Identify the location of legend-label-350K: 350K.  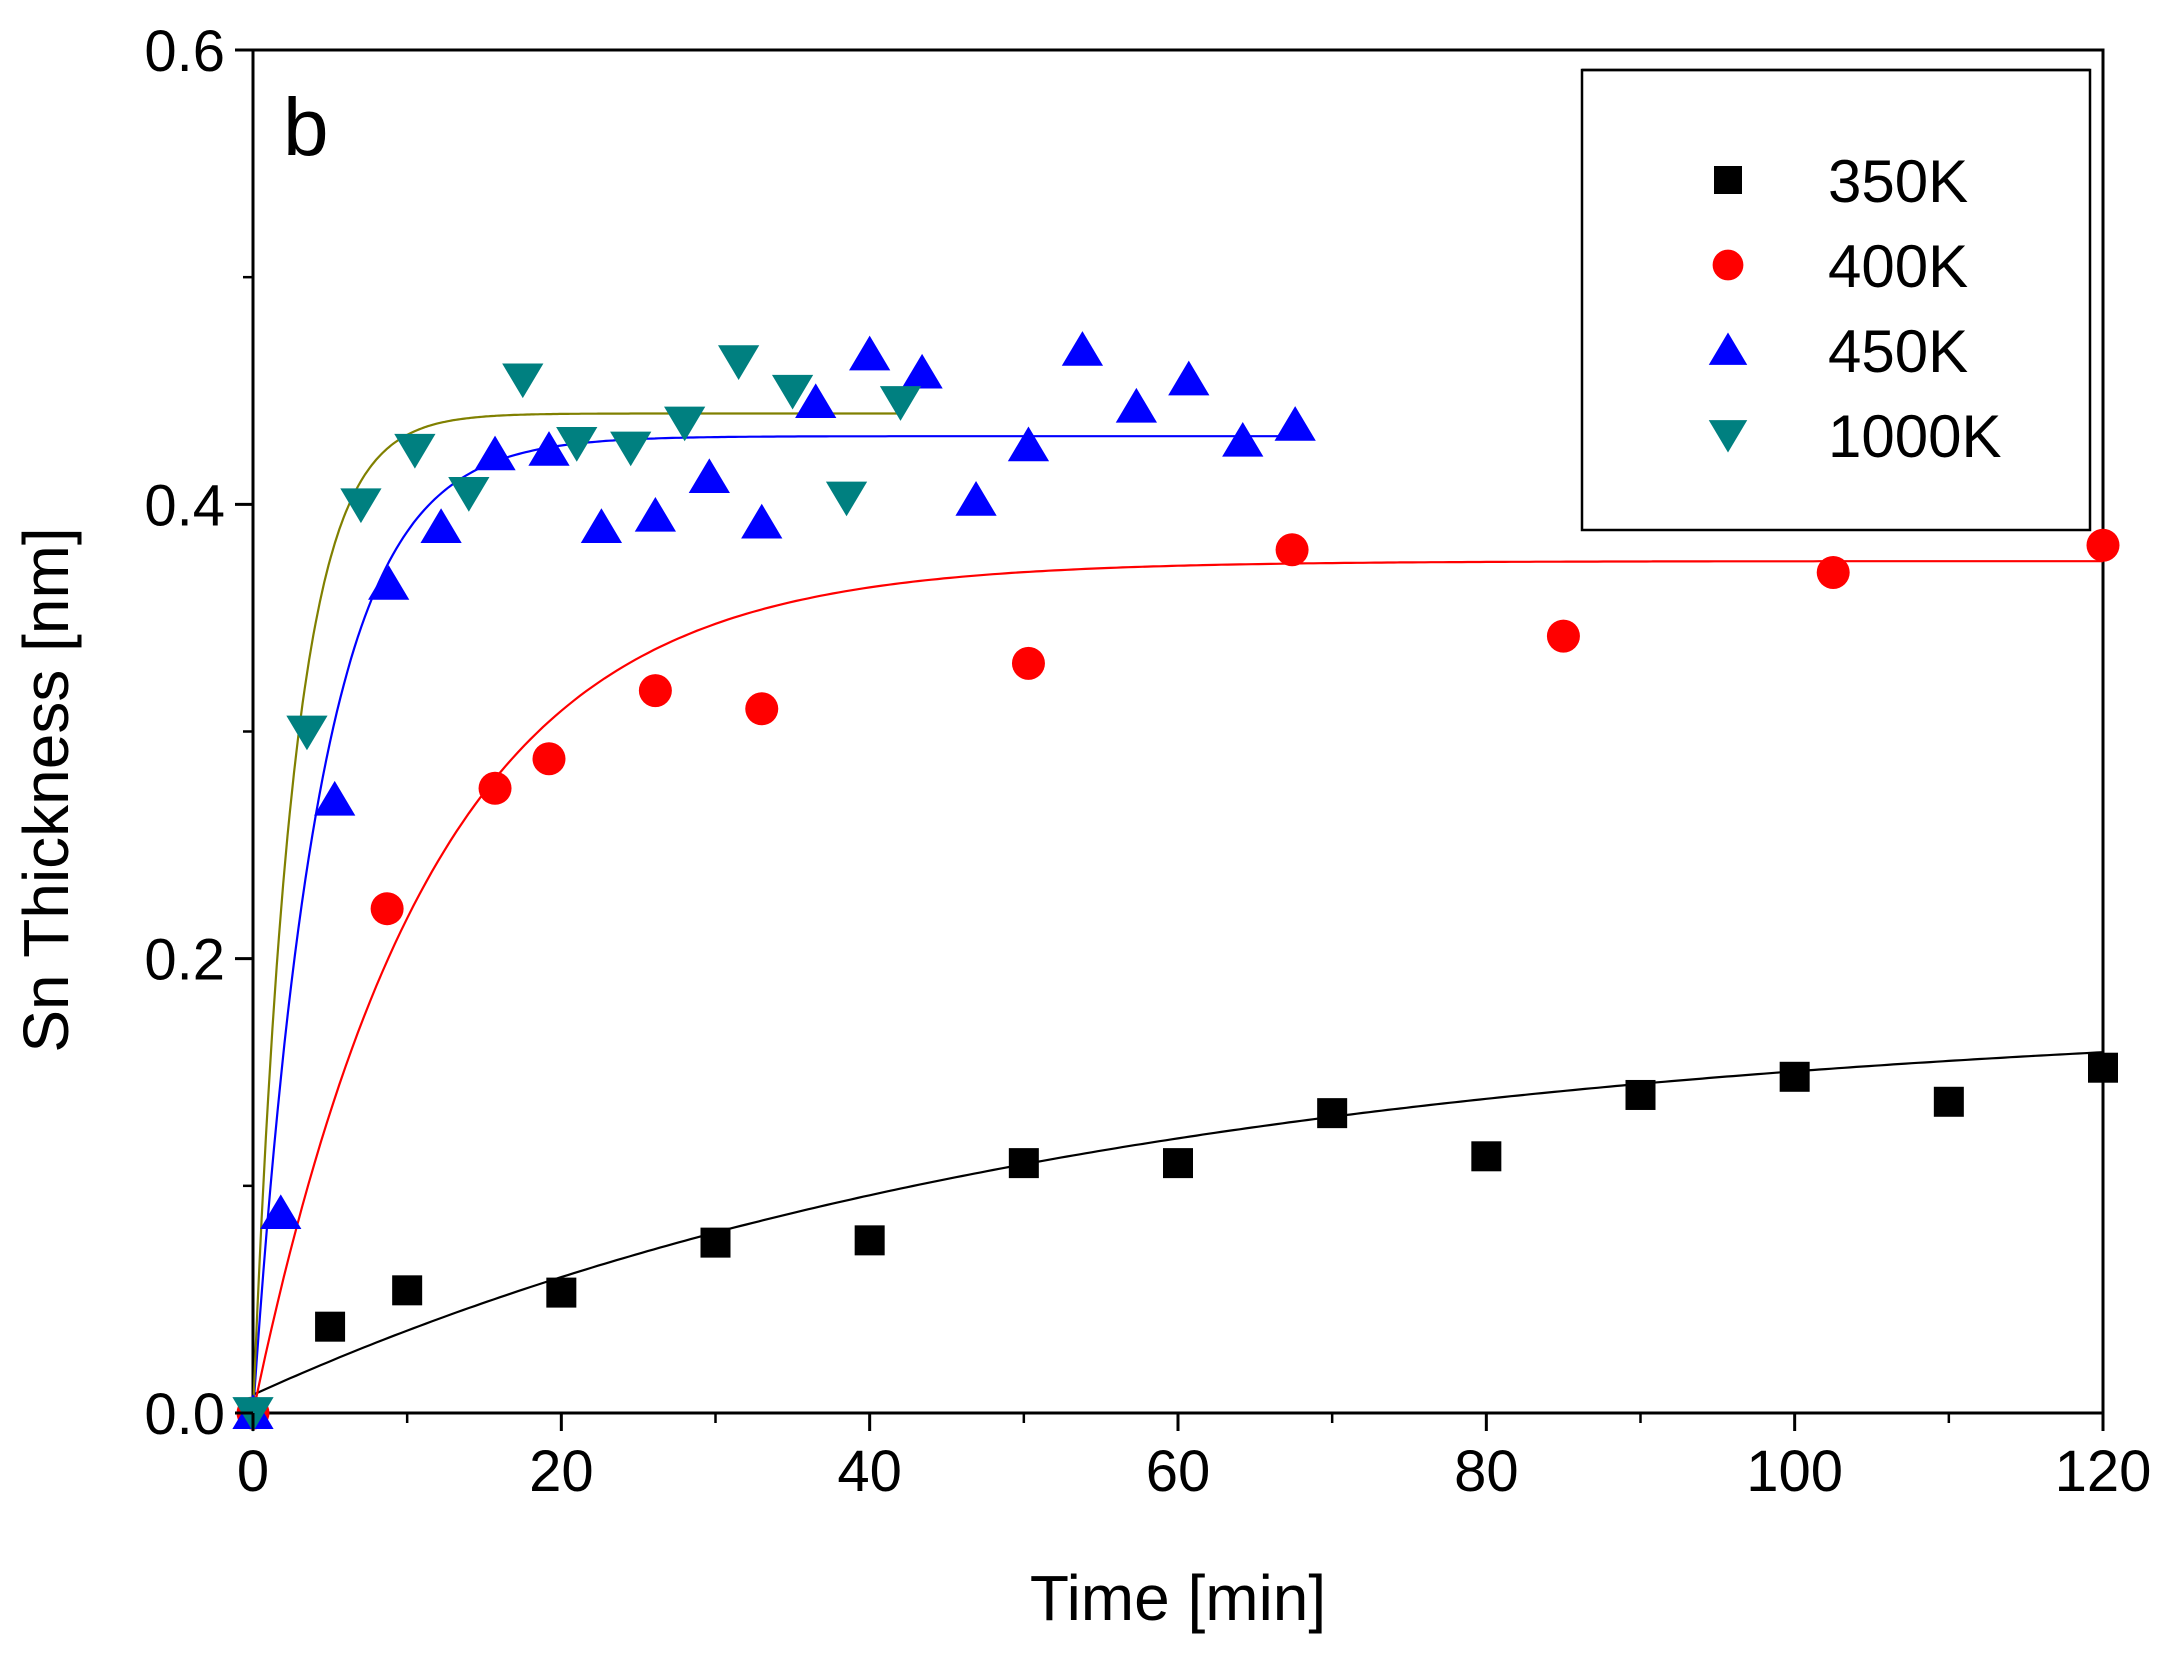
(1898, 181).